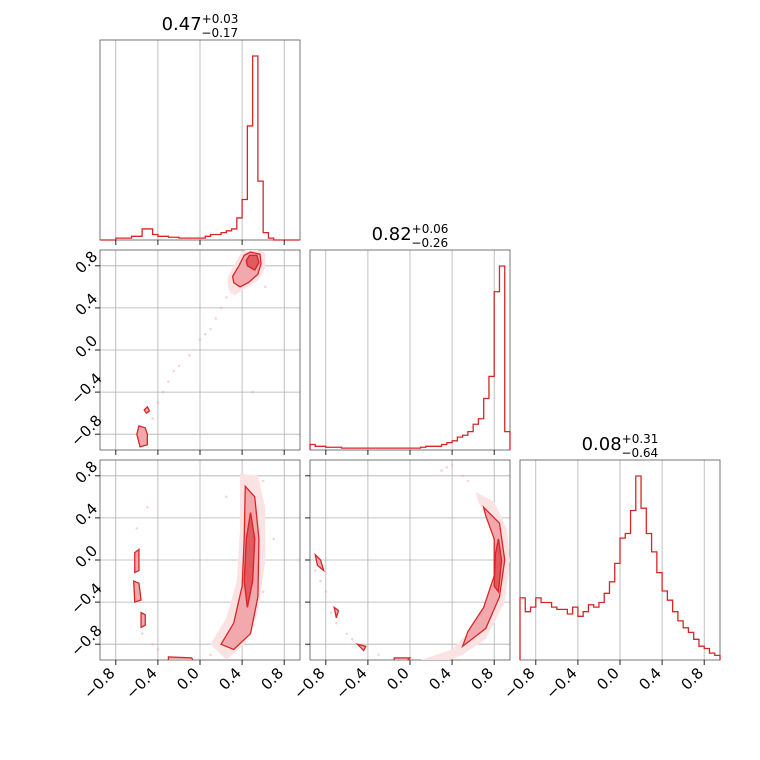  What do you see at coordinates (309, 683) in the screenshot?
I see `pair-2-x-tick-label-0: −0.8` at bounding box center [309, 683].